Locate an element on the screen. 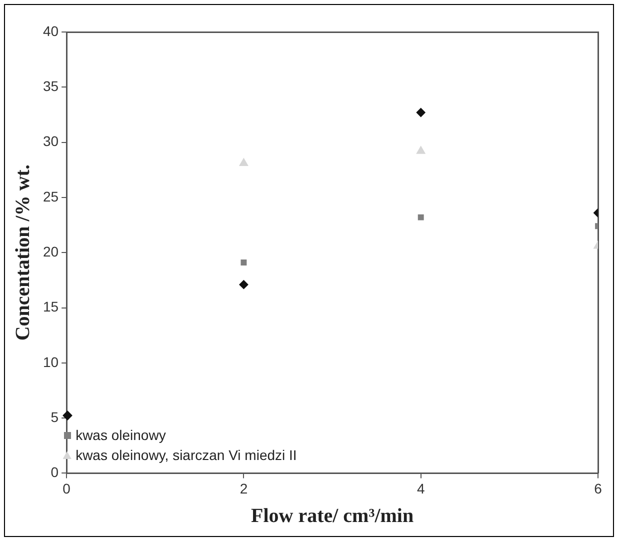 This screenshot has width=620, height=543. y-tick-label: 15 is located at coordinates (50, 306).